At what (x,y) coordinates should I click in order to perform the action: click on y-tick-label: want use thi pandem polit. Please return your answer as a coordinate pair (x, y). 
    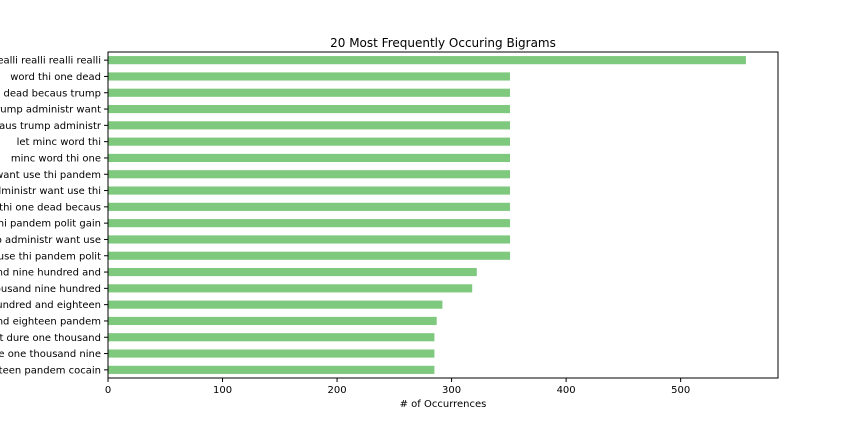
    Looking at the image, I should click on (50, 256).